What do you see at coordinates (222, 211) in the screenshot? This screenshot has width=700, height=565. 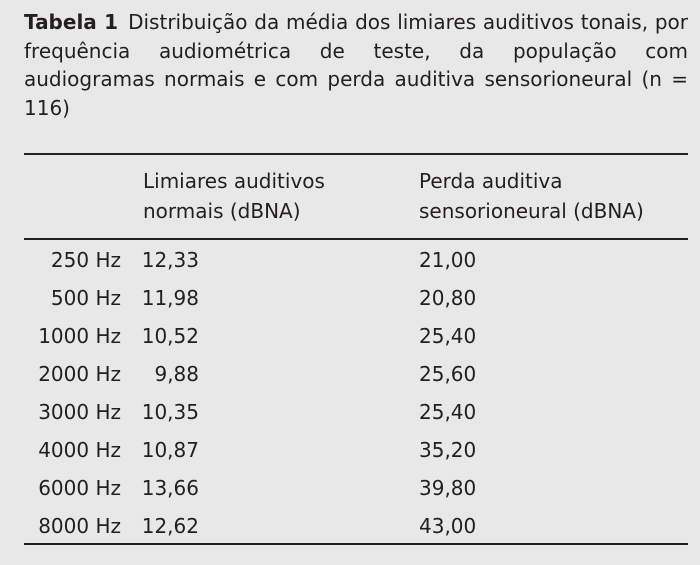 I see `header-normal-line-2: normais (dBNA)` at bounding box center [222, 211].